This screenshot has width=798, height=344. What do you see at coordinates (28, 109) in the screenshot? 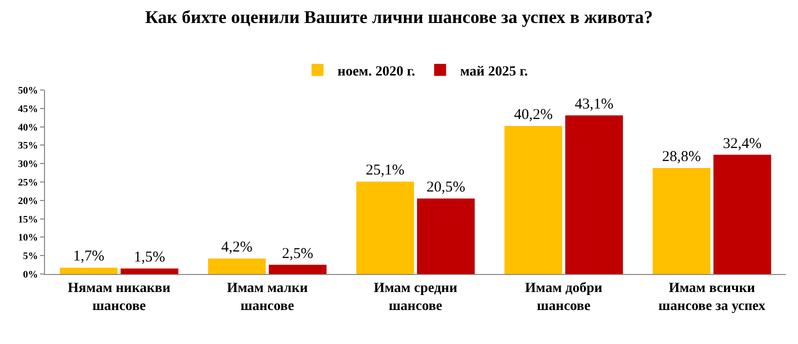
I see `y-tick-label: 45%` at bounding box center [28, 109].